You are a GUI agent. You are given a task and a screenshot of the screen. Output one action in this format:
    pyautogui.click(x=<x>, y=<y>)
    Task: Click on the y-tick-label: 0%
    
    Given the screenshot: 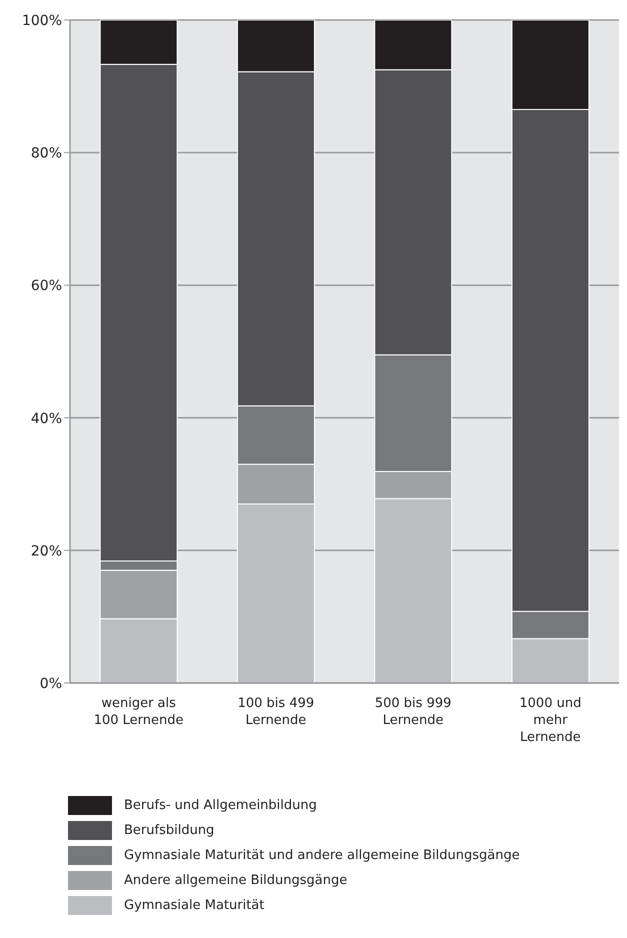 What is the action you would take?
    pyautogui.click(x=51, y=684)
    